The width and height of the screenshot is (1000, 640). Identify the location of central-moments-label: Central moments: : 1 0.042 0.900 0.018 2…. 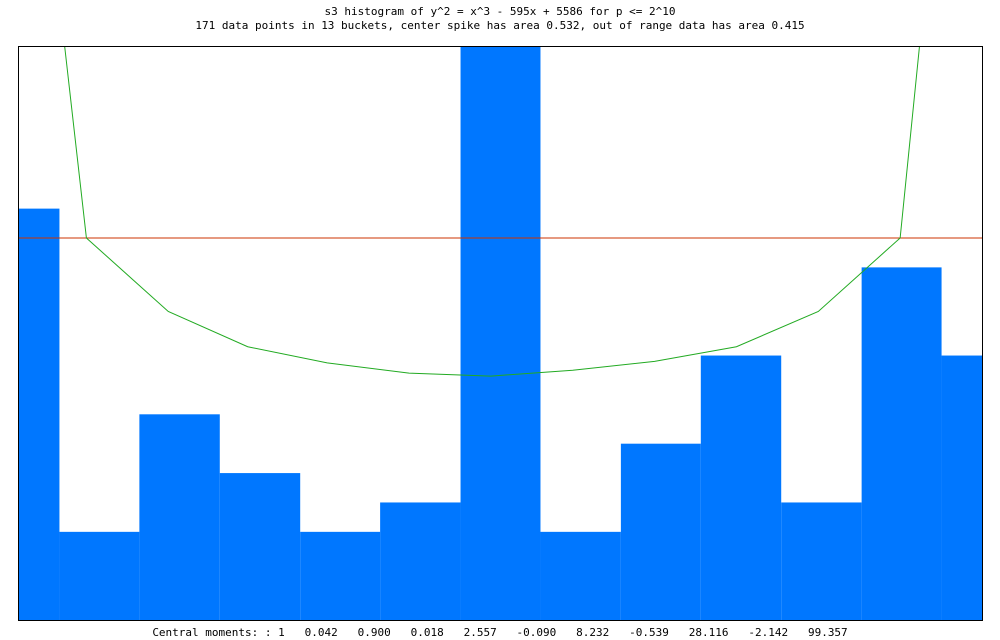
(500, 632).